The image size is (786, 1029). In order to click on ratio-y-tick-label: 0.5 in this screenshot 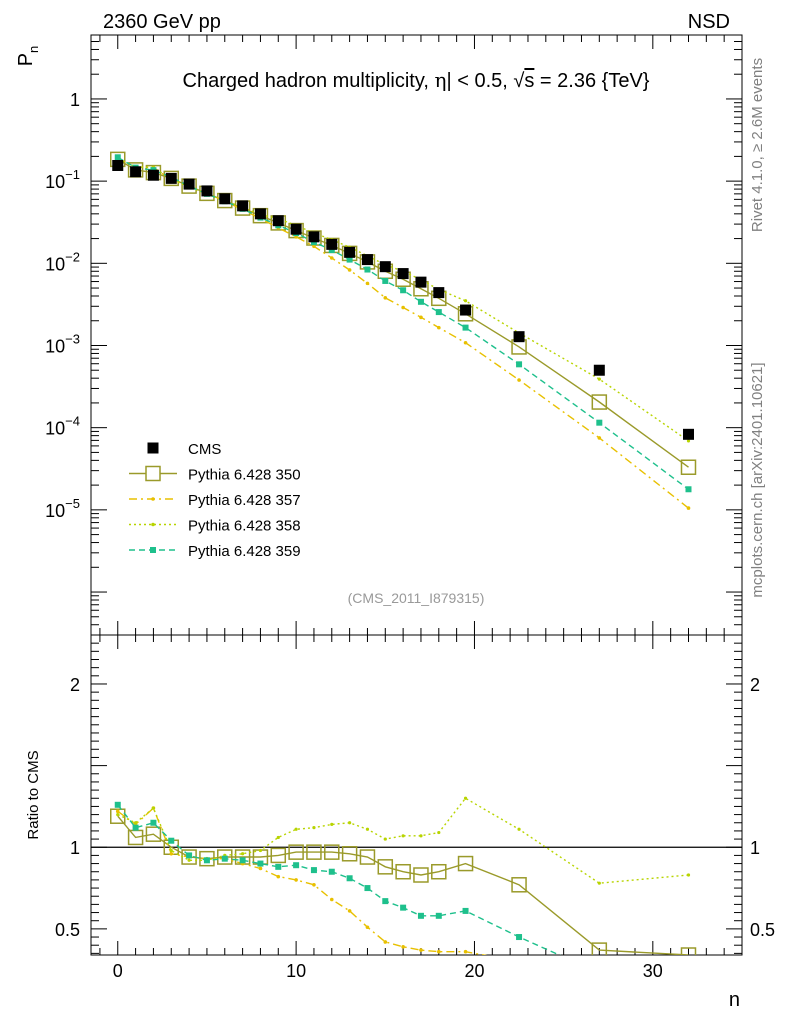, I will do `click(67, 930)`.